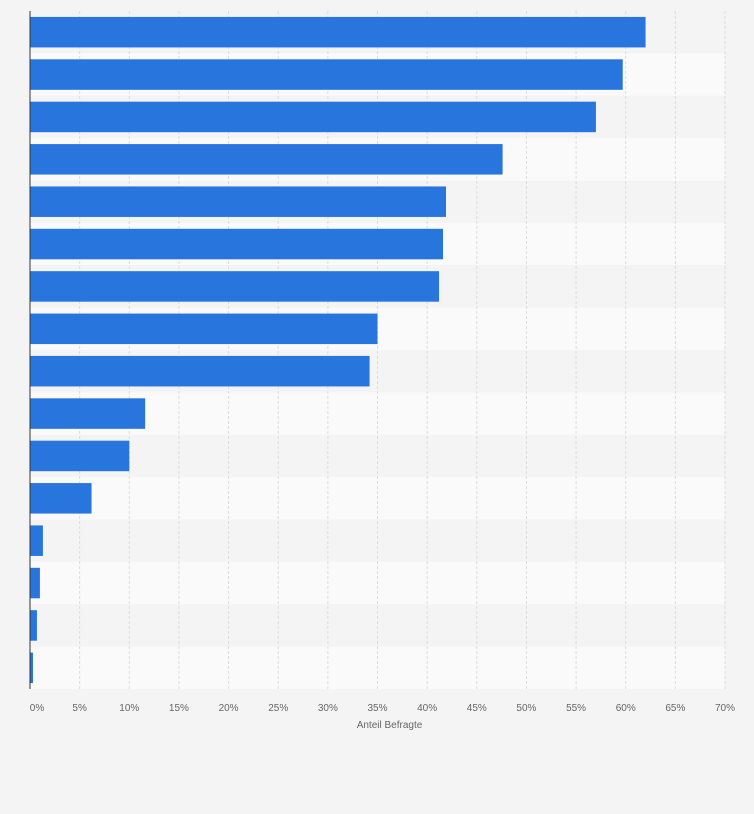  Describe the element at coordinates (576, 708) in the screenshot. I see `x-tick-label: 55%` at that location.